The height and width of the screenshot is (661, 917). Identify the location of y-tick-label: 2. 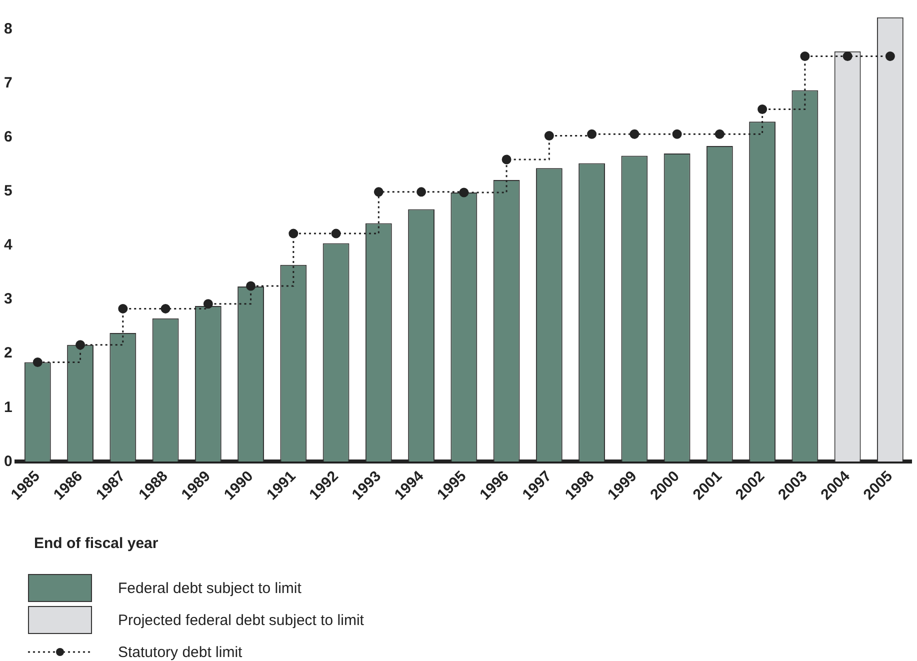
(8, 353).